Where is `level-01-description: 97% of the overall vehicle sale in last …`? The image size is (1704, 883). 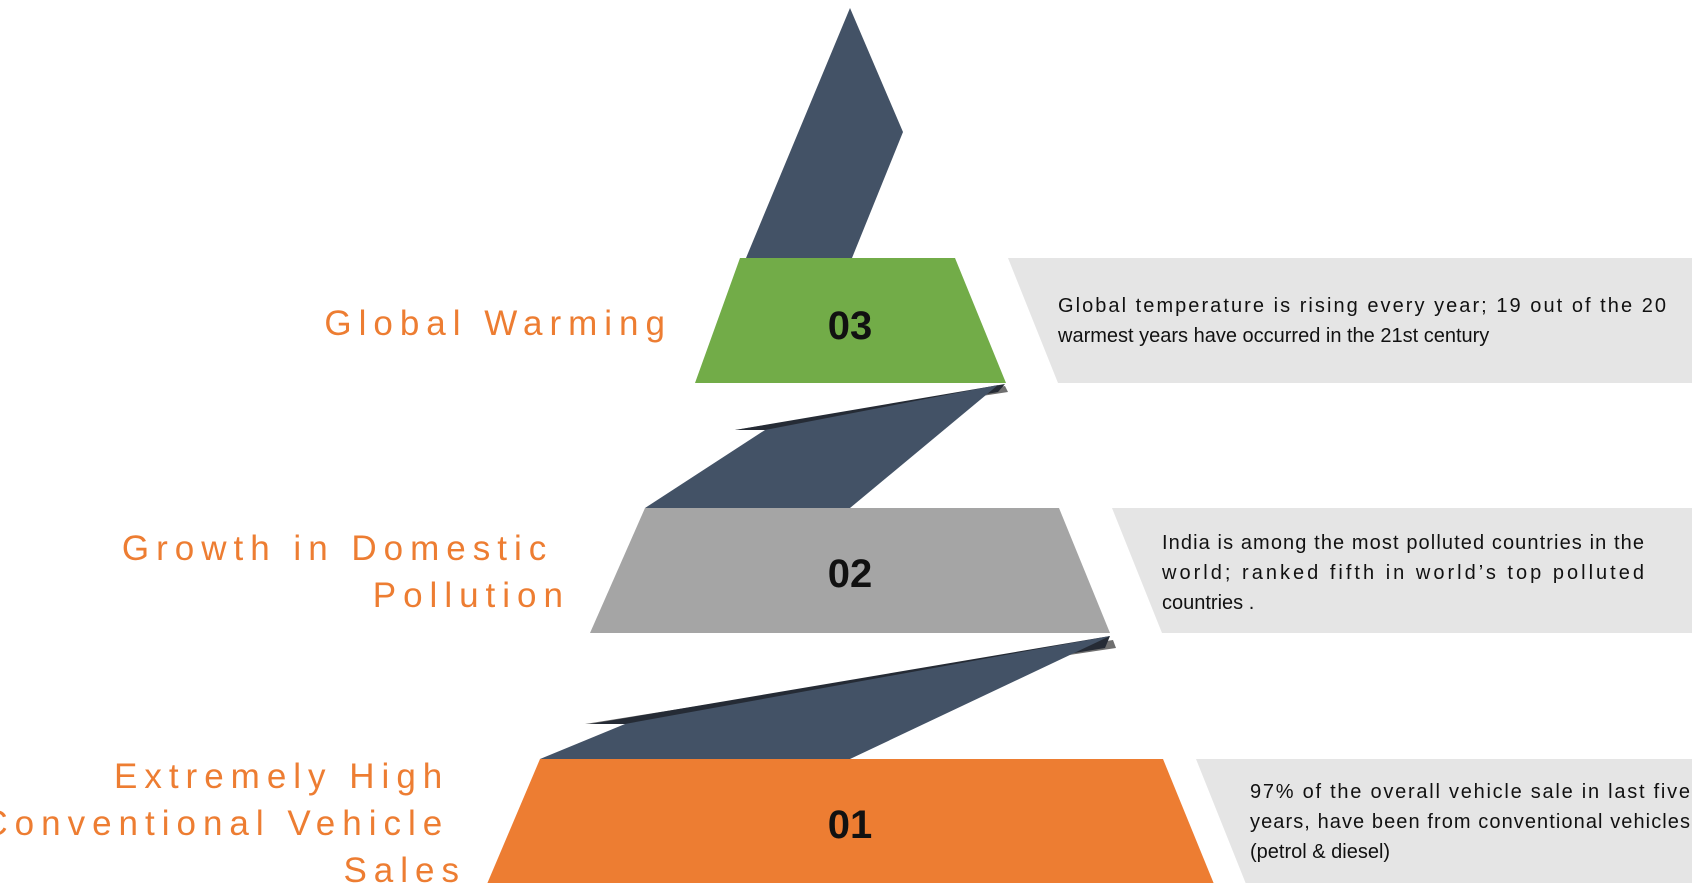 level-01-description: 97% of the overall vehicle sale in last … is located at coordinates (1473, 822).